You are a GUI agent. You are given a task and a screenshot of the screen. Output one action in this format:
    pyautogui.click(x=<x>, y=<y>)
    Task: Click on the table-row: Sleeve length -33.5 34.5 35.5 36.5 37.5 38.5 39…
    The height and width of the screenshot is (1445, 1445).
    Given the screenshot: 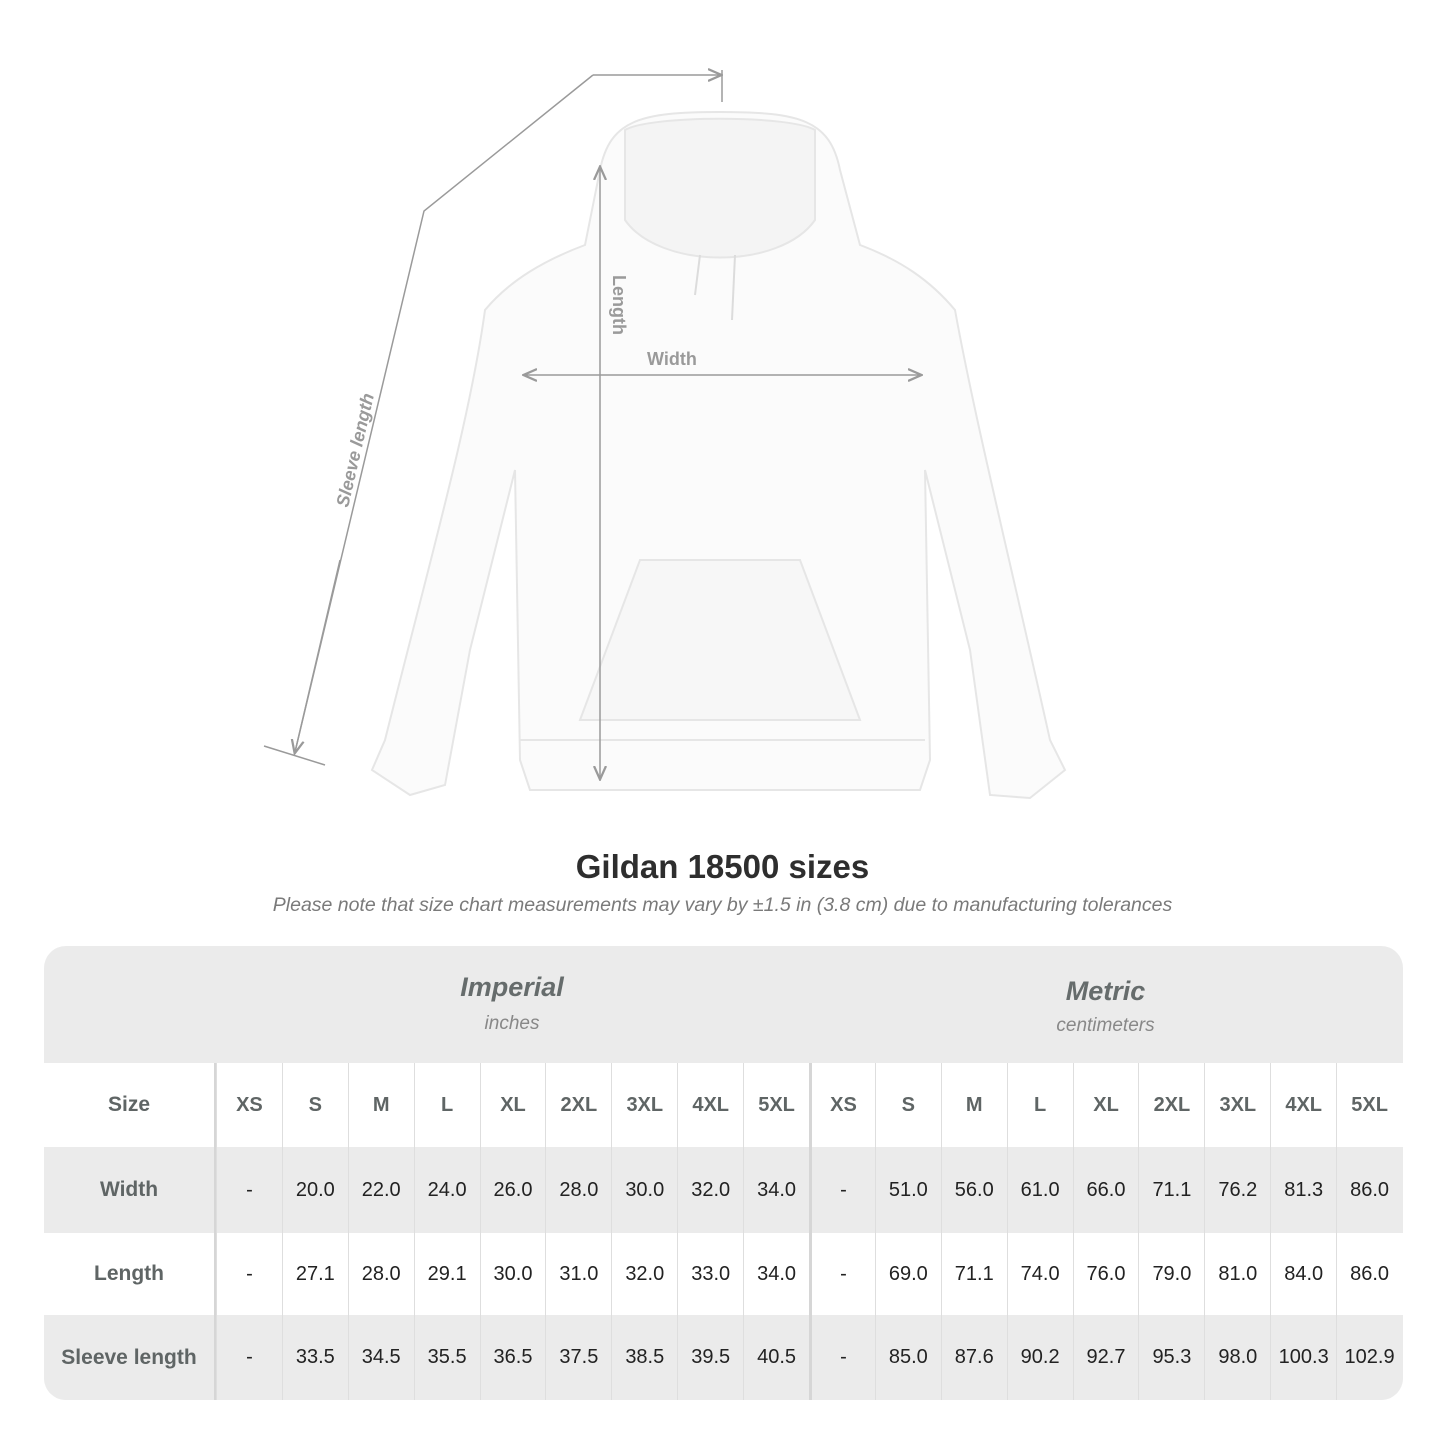 What is the action you would take?
    pyautogui.click(x=723, y=1357)
    